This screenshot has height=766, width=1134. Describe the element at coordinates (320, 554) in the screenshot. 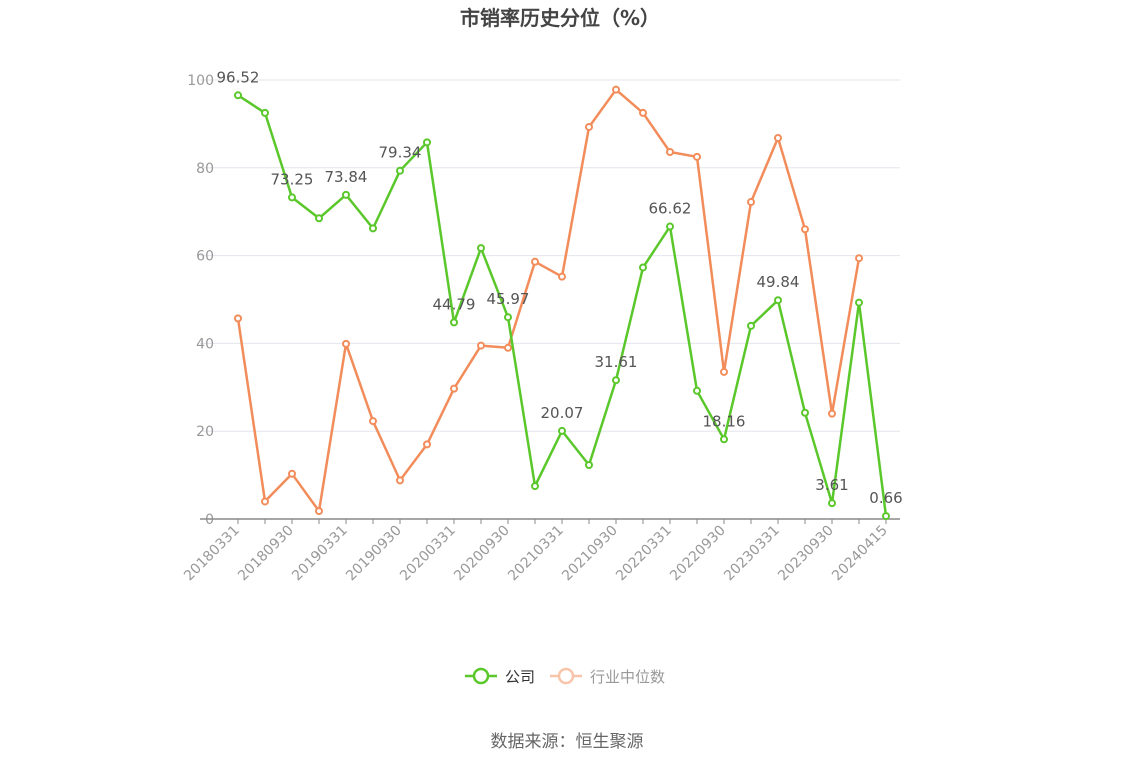

I see `x-tick-label: 20190331` at that location.